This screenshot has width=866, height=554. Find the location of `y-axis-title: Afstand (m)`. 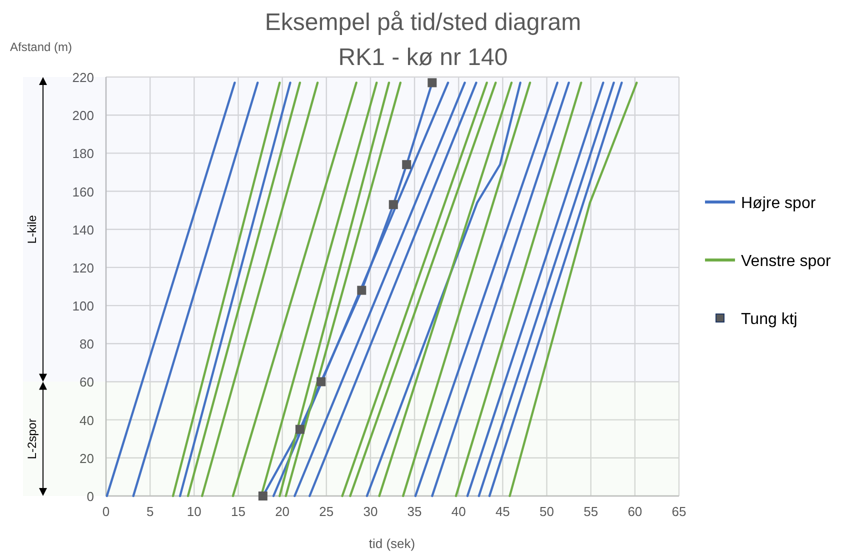

y-axis-title: Afstand (m) is located at coordinates (41, 47).